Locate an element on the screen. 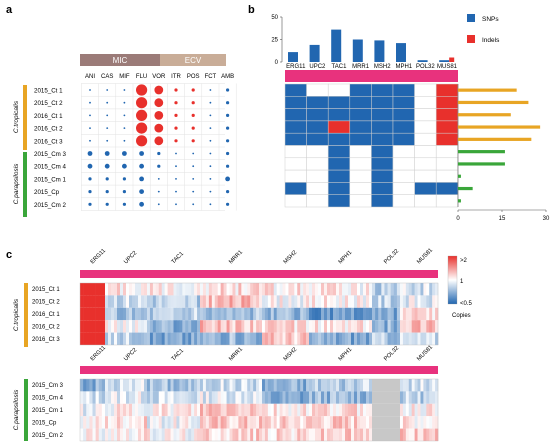 The width and height of the screenshot is (550, 446). heatmap-sample-label: 2015_Cm 3 is located at coordinates (48, 386).